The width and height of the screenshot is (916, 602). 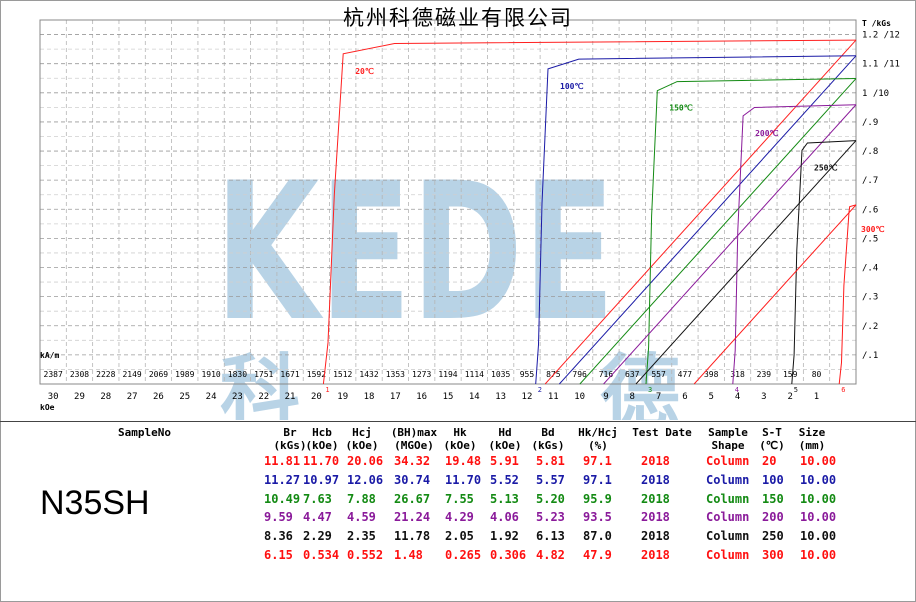 I want to click on table-cell: 11.78, so click(x=412, y=536).